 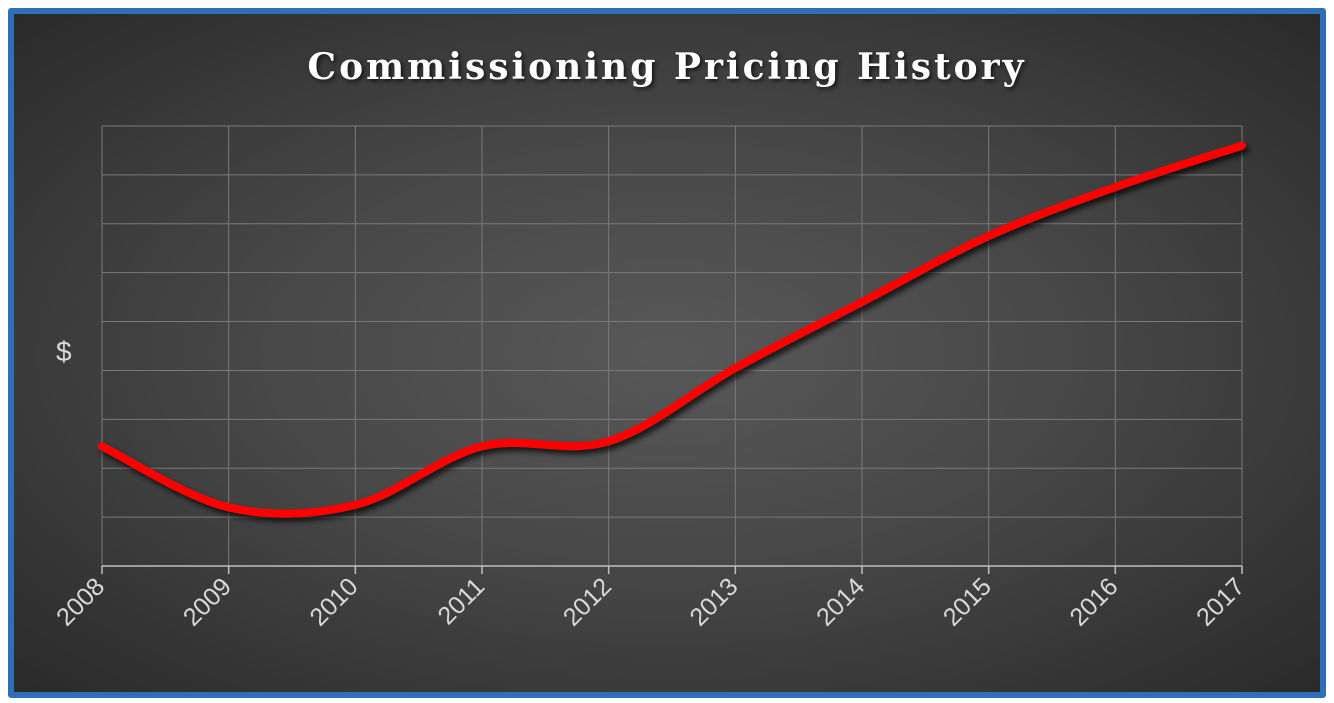 I want to click on x-tick-label: 2009, so click(x=207, y=601).